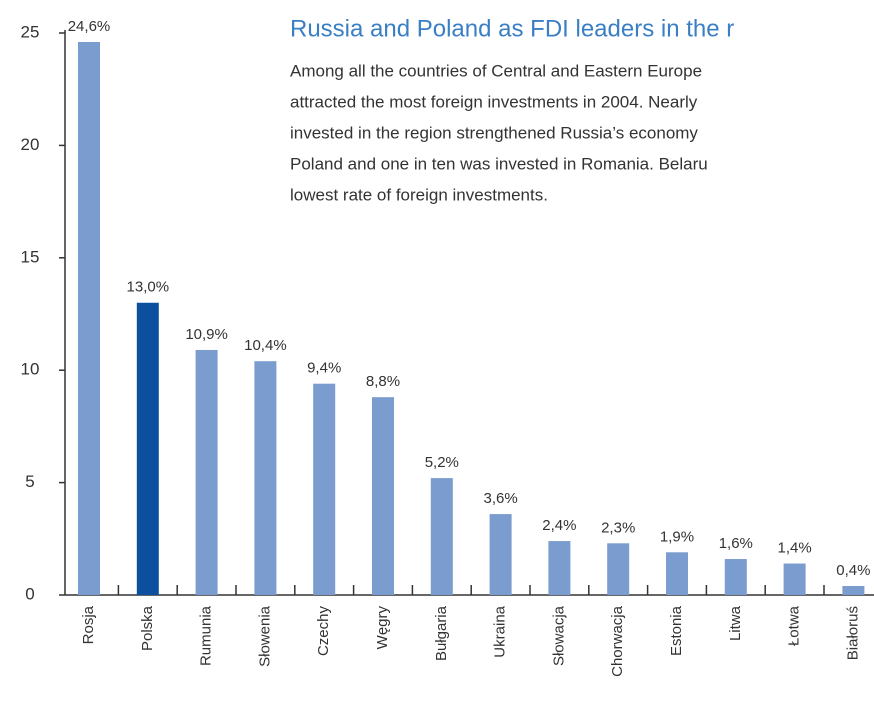 Image resolution: width=874 pixels, height=711 pixels. Describe the element at coordinates (735, 623) in the screenshot. I see `x-tick-label: Litwa` at that location.